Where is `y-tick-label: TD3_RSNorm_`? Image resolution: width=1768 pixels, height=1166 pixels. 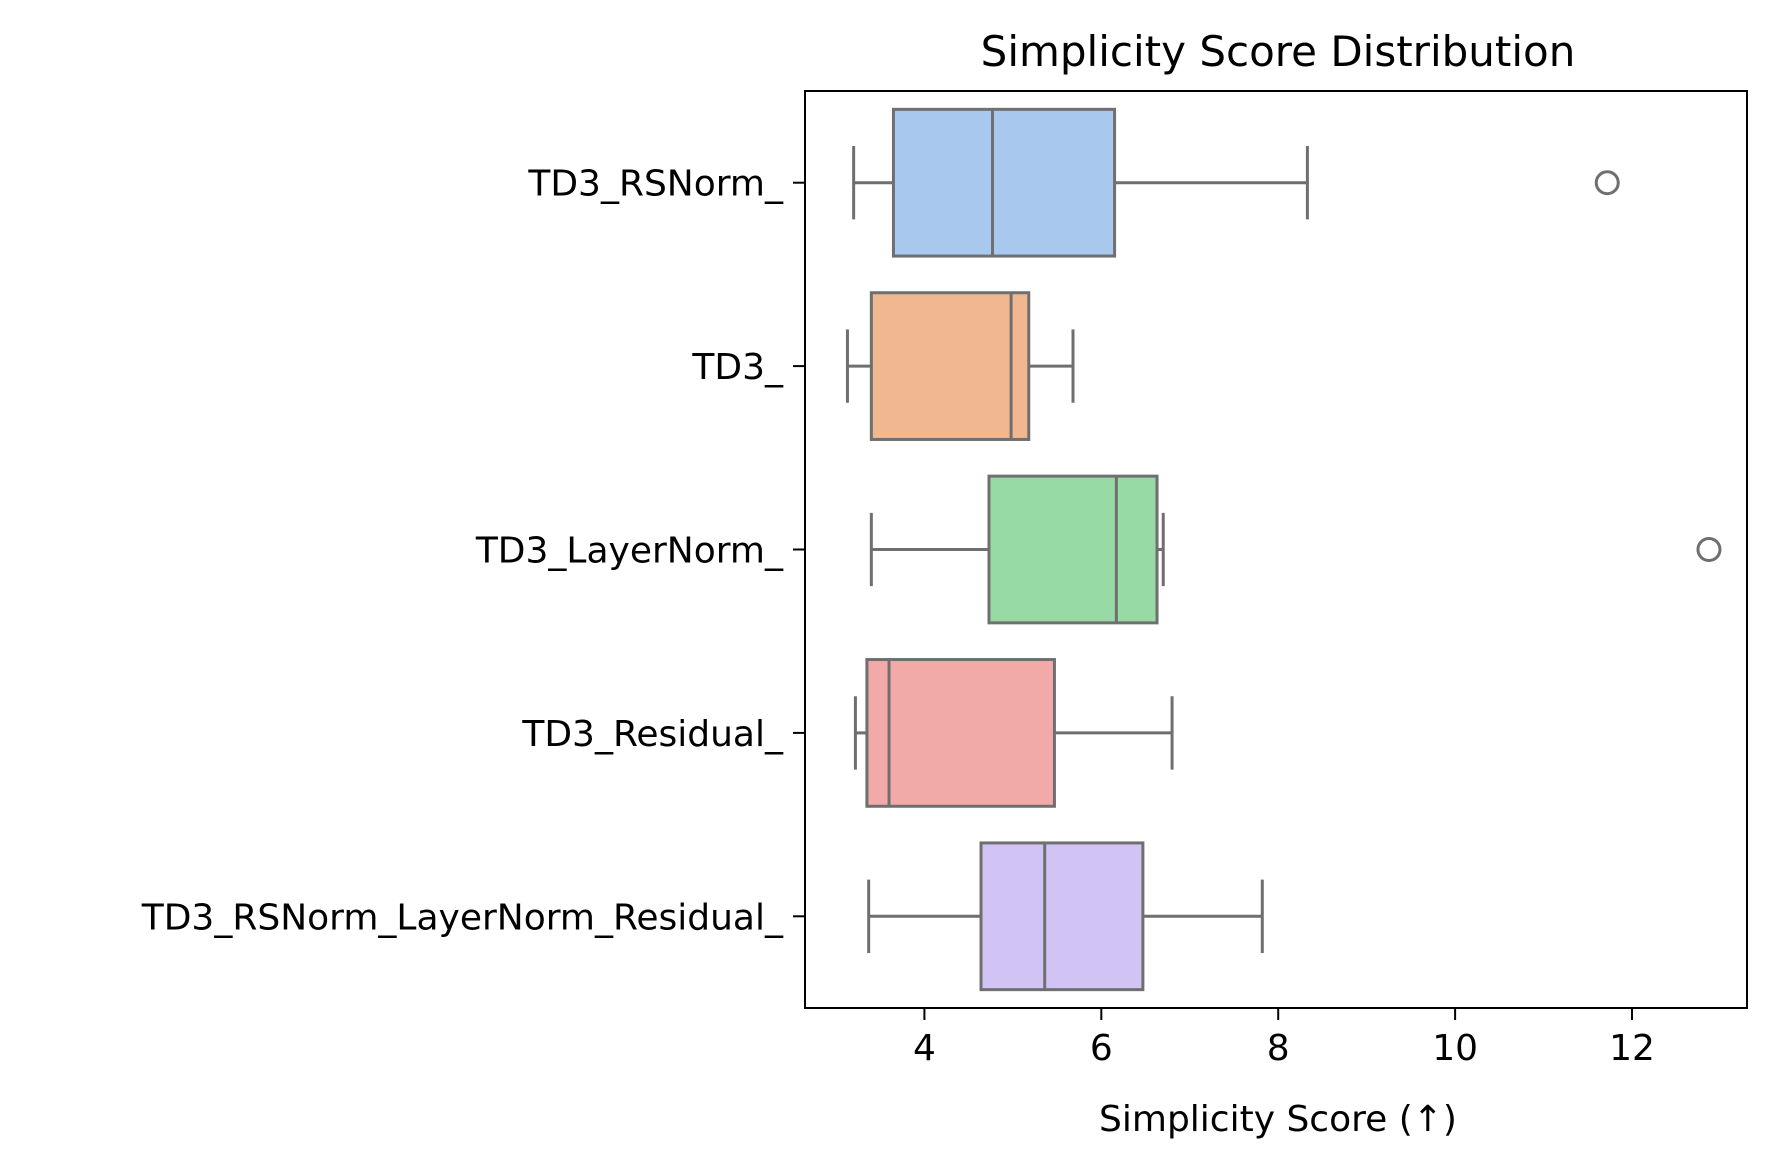
y-tick-label: TD3_RSNorm_ is located at coordinates (655, 184).